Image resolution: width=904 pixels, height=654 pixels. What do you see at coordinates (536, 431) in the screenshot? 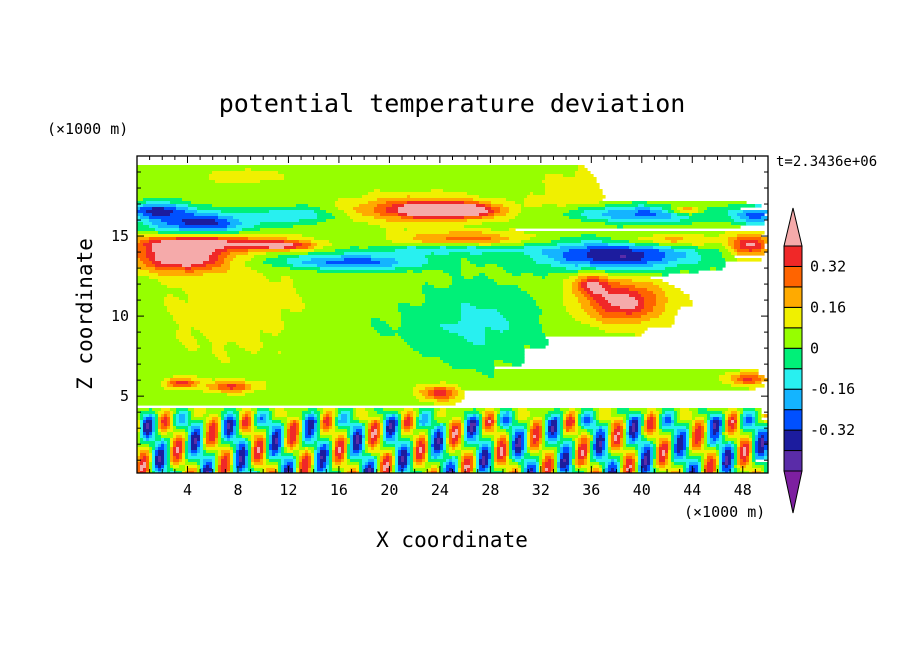
I see `field-cell-2066` at bounding box center [536, 431].